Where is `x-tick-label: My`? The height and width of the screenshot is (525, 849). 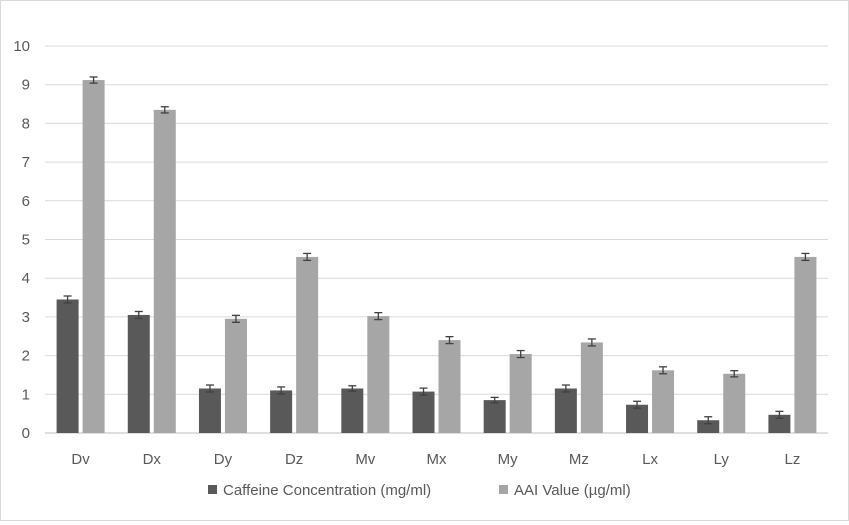 x-tick-label: My is located at coordinates (508, 459).